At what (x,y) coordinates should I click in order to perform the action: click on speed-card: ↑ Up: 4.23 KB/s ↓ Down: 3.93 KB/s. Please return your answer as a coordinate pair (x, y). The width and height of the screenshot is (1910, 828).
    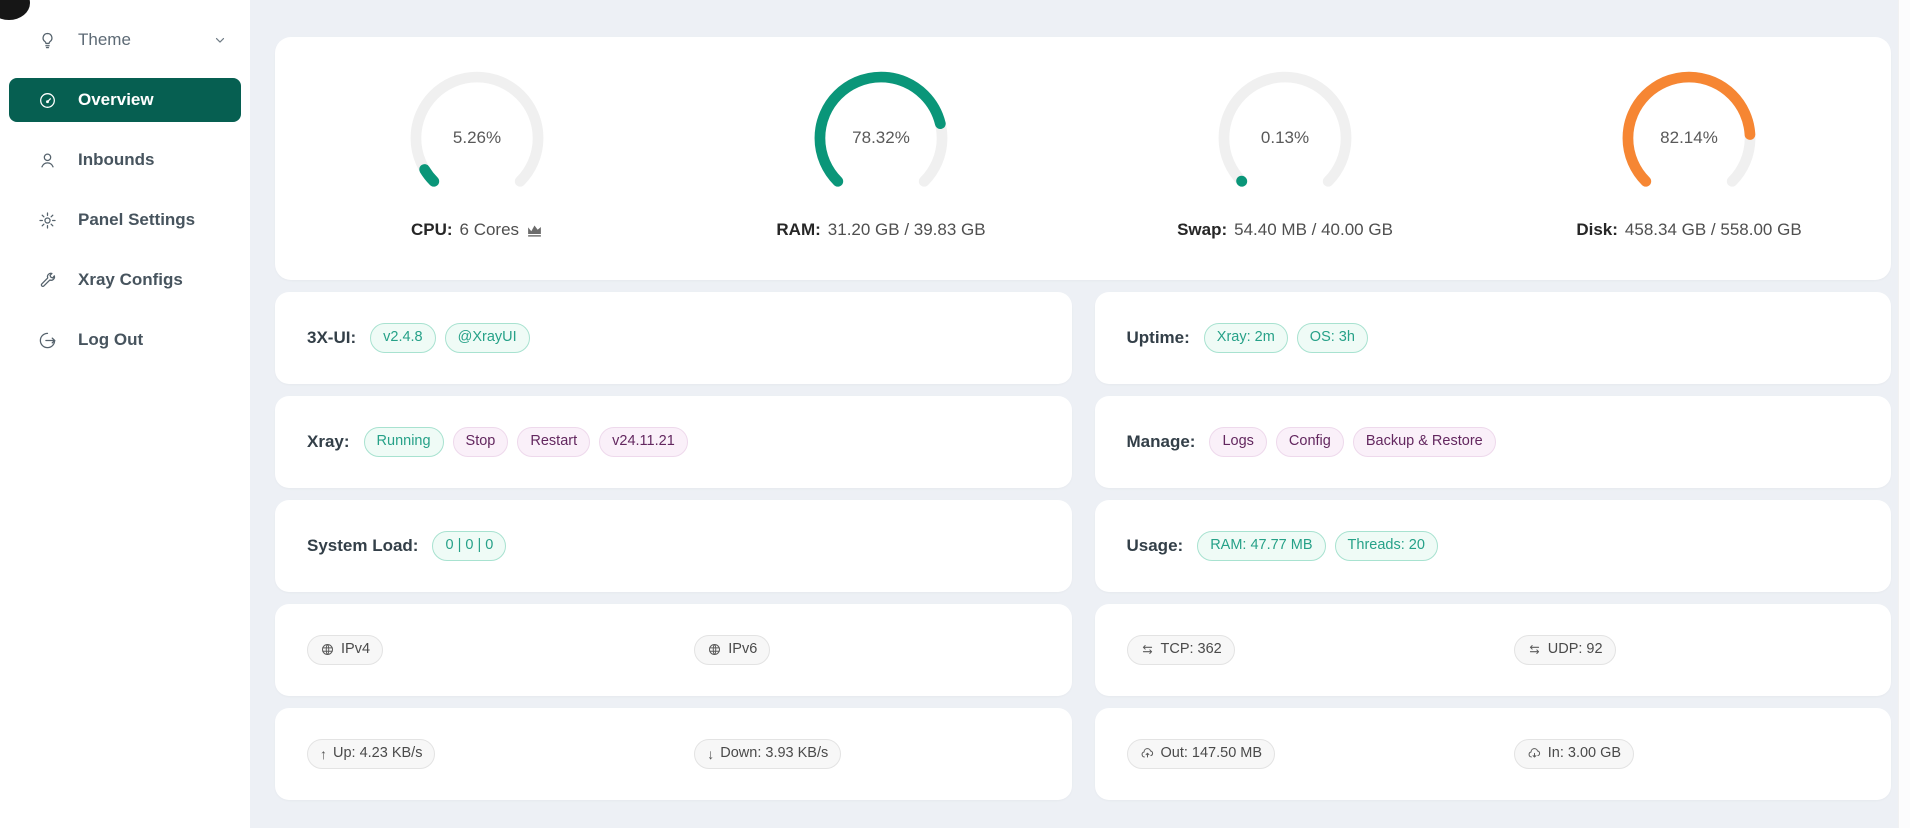
    Looking at the image, I should click on (673, 754).